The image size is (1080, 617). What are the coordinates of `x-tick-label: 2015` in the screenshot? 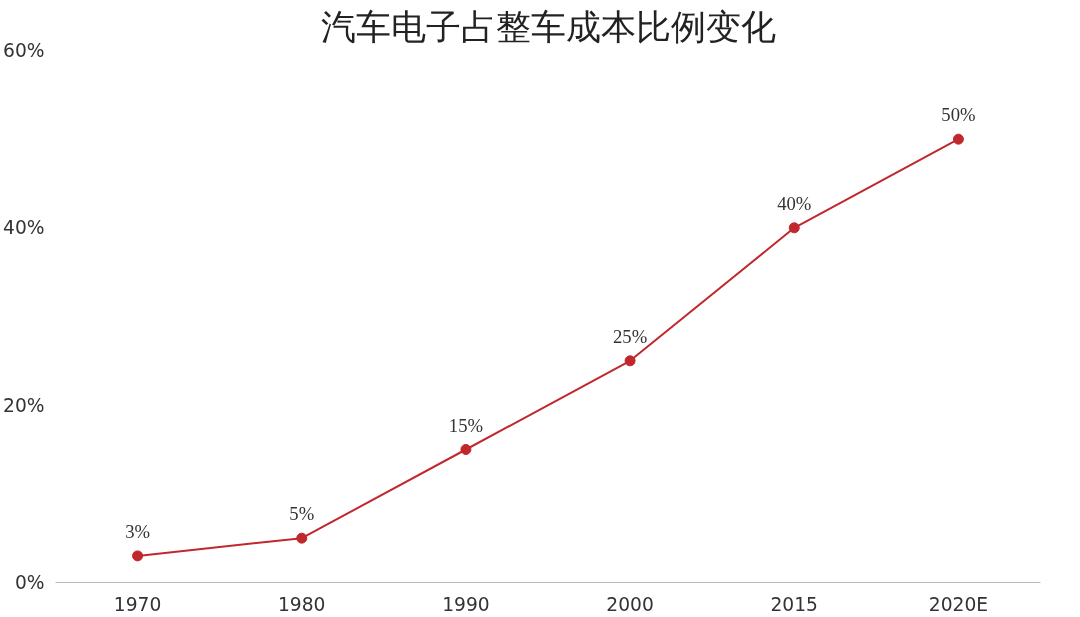 It's located at (794, 604).